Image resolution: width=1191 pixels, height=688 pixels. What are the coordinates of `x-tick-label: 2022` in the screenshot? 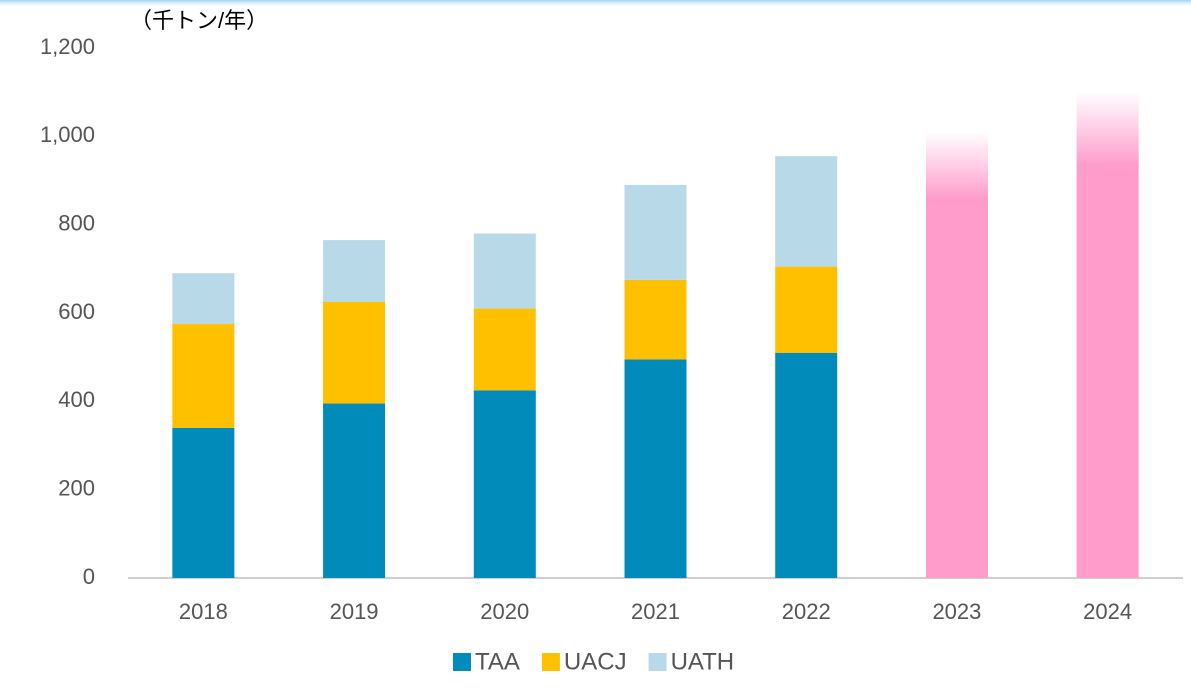 It's located at (806, 611).